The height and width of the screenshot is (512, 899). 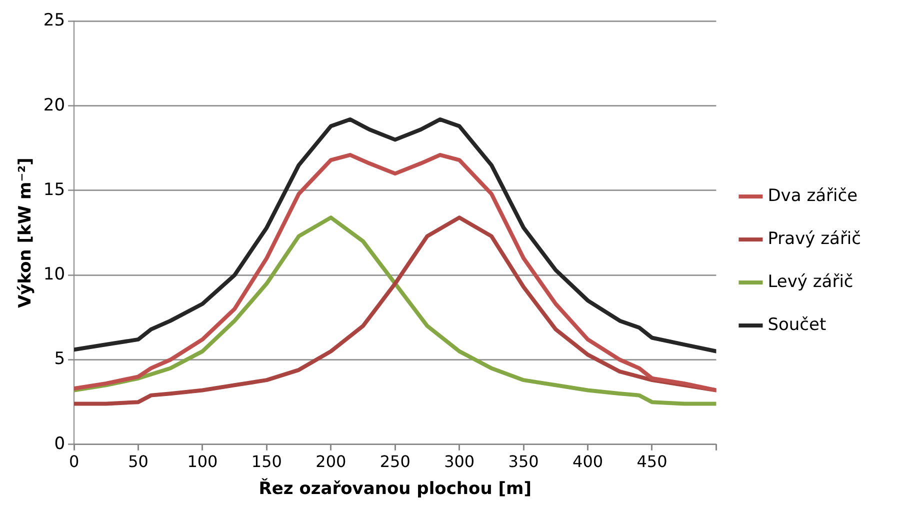 What do you see at coordinates (266, 462) in the screenshot?
I see `x-tick-label: 150` at bounding box center [266, 462].